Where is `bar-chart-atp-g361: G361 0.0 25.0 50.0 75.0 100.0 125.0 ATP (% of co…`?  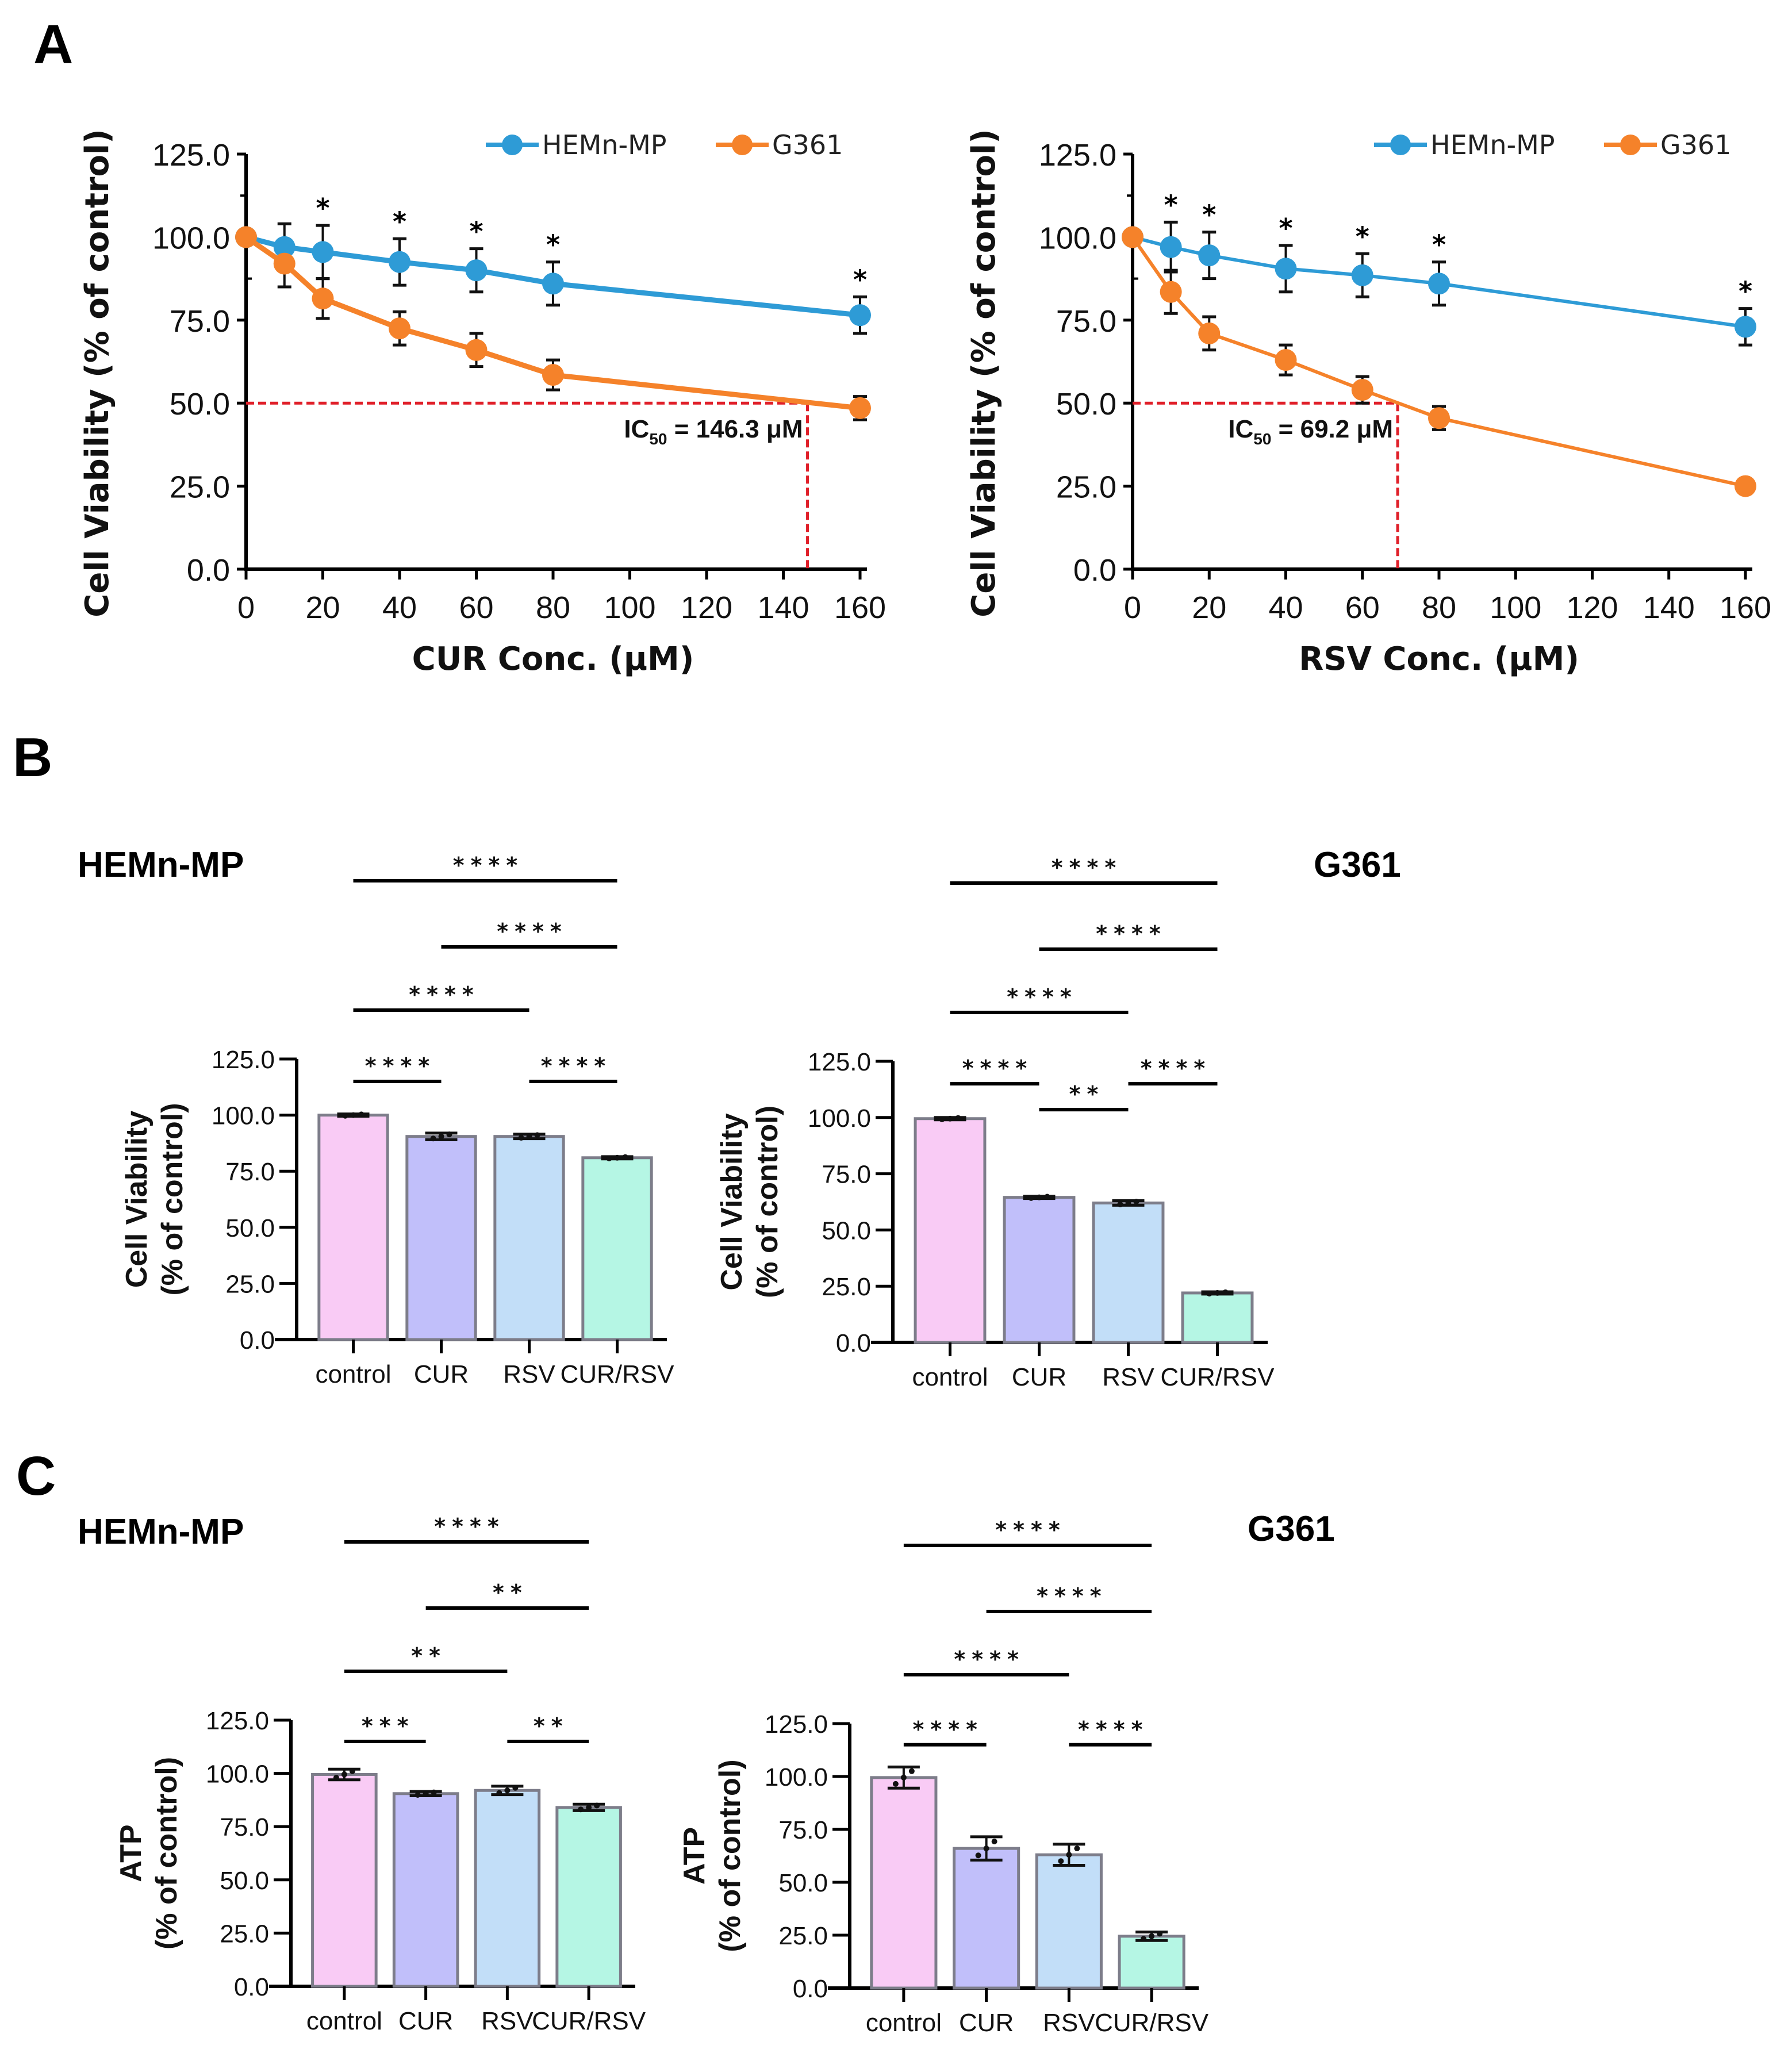
bar-chart-atp-g361: G361 0.0 25.0 50.0 75.0 100.0 125.0 ATP (% of co… is located at coordinates (1006, 1773).